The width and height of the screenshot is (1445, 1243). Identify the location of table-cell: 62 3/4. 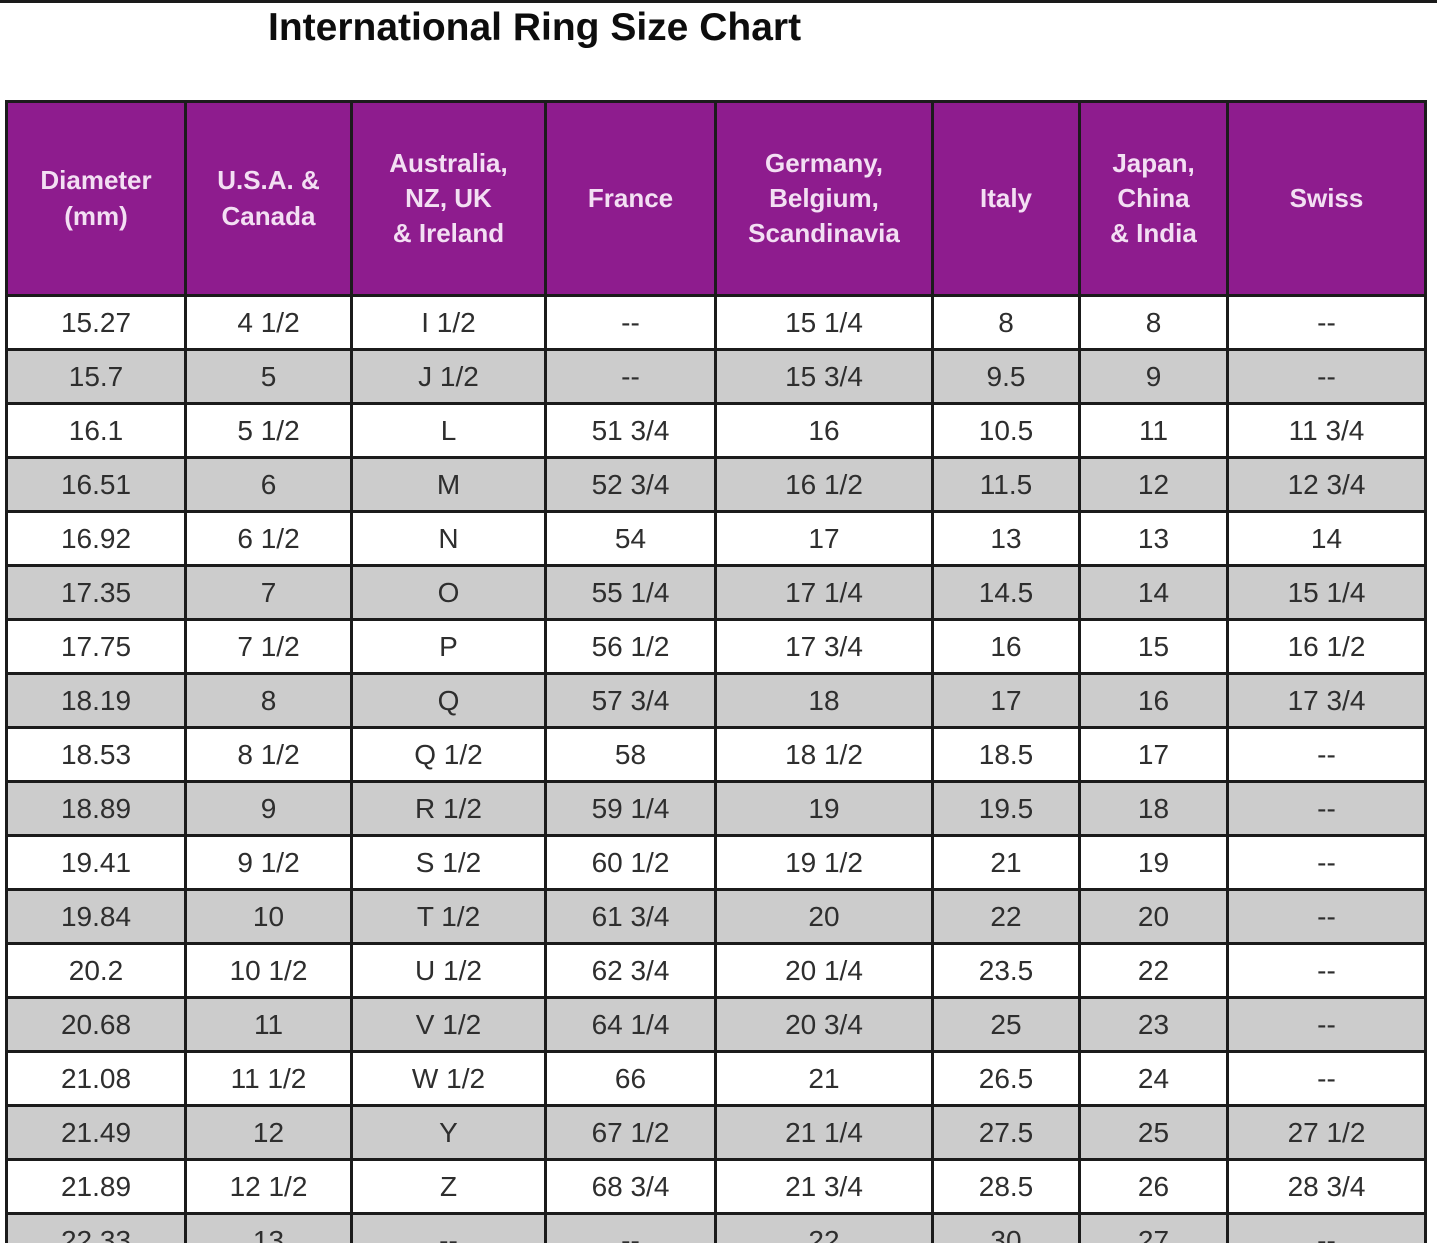
(630, 970).